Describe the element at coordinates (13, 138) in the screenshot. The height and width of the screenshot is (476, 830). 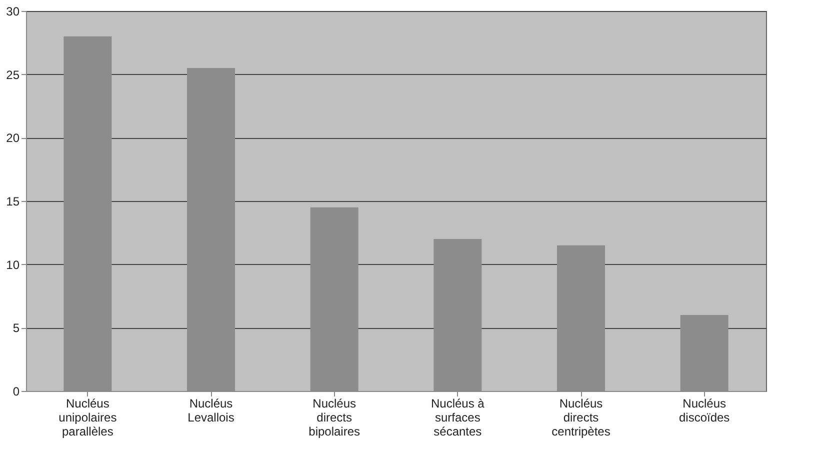
I see `y-tick-label: 20` at that location.